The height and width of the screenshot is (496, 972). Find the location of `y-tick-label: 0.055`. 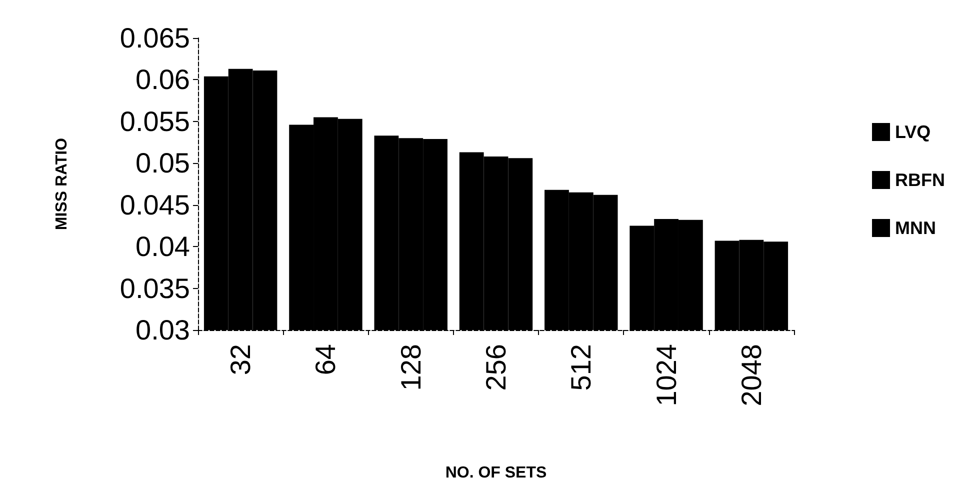

y-tick-label: 0.055 is located at coordinates (155, 121).